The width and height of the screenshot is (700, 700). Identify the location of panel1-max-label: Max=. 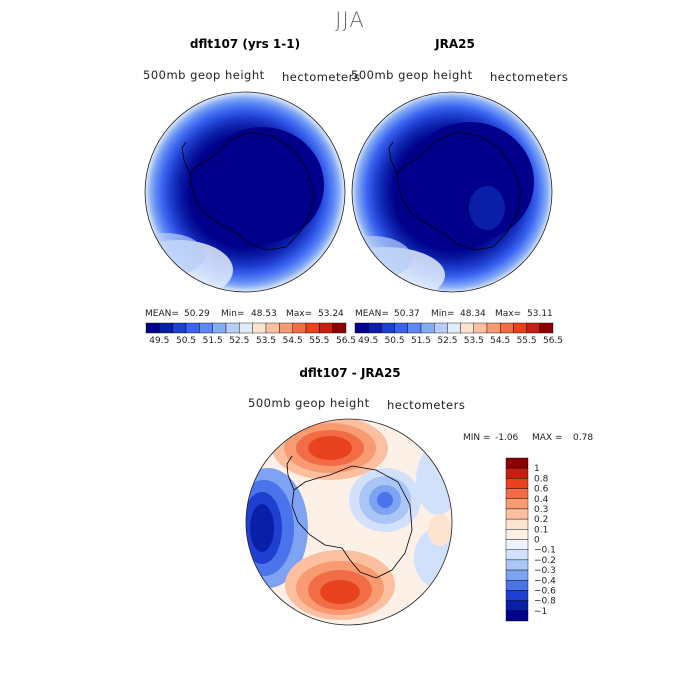
(299, 314).